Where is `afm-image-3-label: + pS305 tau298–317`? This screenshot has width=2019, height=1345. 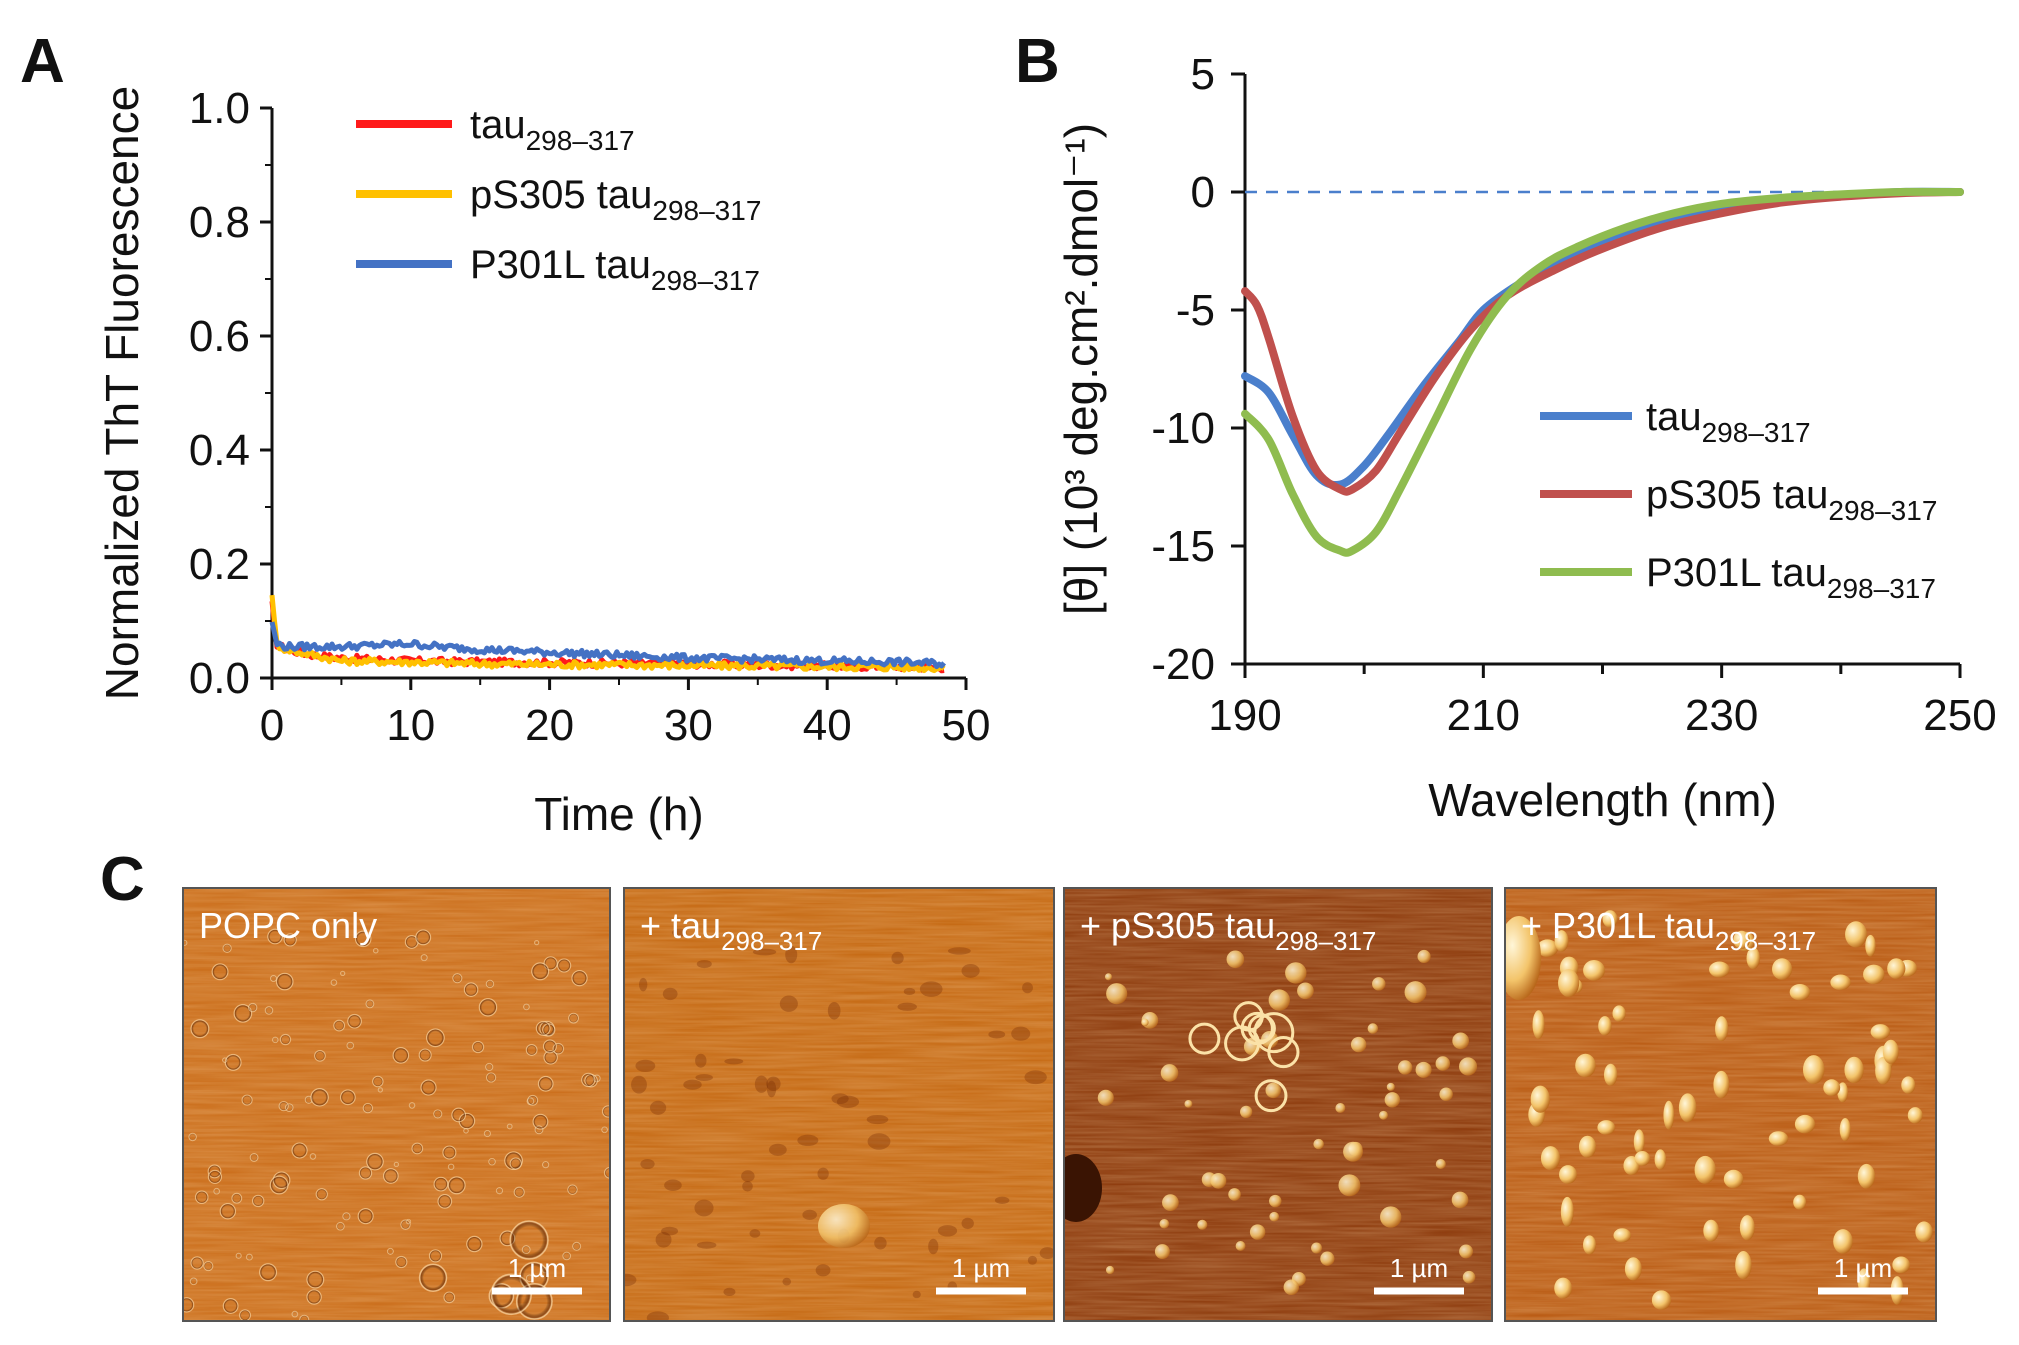 afm-image-3-label: + pS305 tau298–317 is located at coordinates (1228, 930).